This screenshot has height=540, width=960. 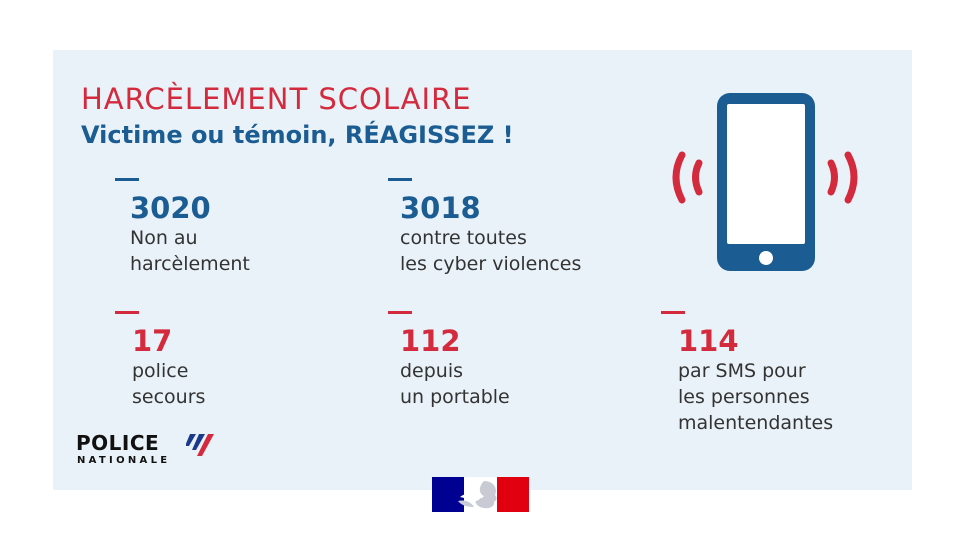 I want to click on number-description-line: les personnes, so click(x=744, y=397).